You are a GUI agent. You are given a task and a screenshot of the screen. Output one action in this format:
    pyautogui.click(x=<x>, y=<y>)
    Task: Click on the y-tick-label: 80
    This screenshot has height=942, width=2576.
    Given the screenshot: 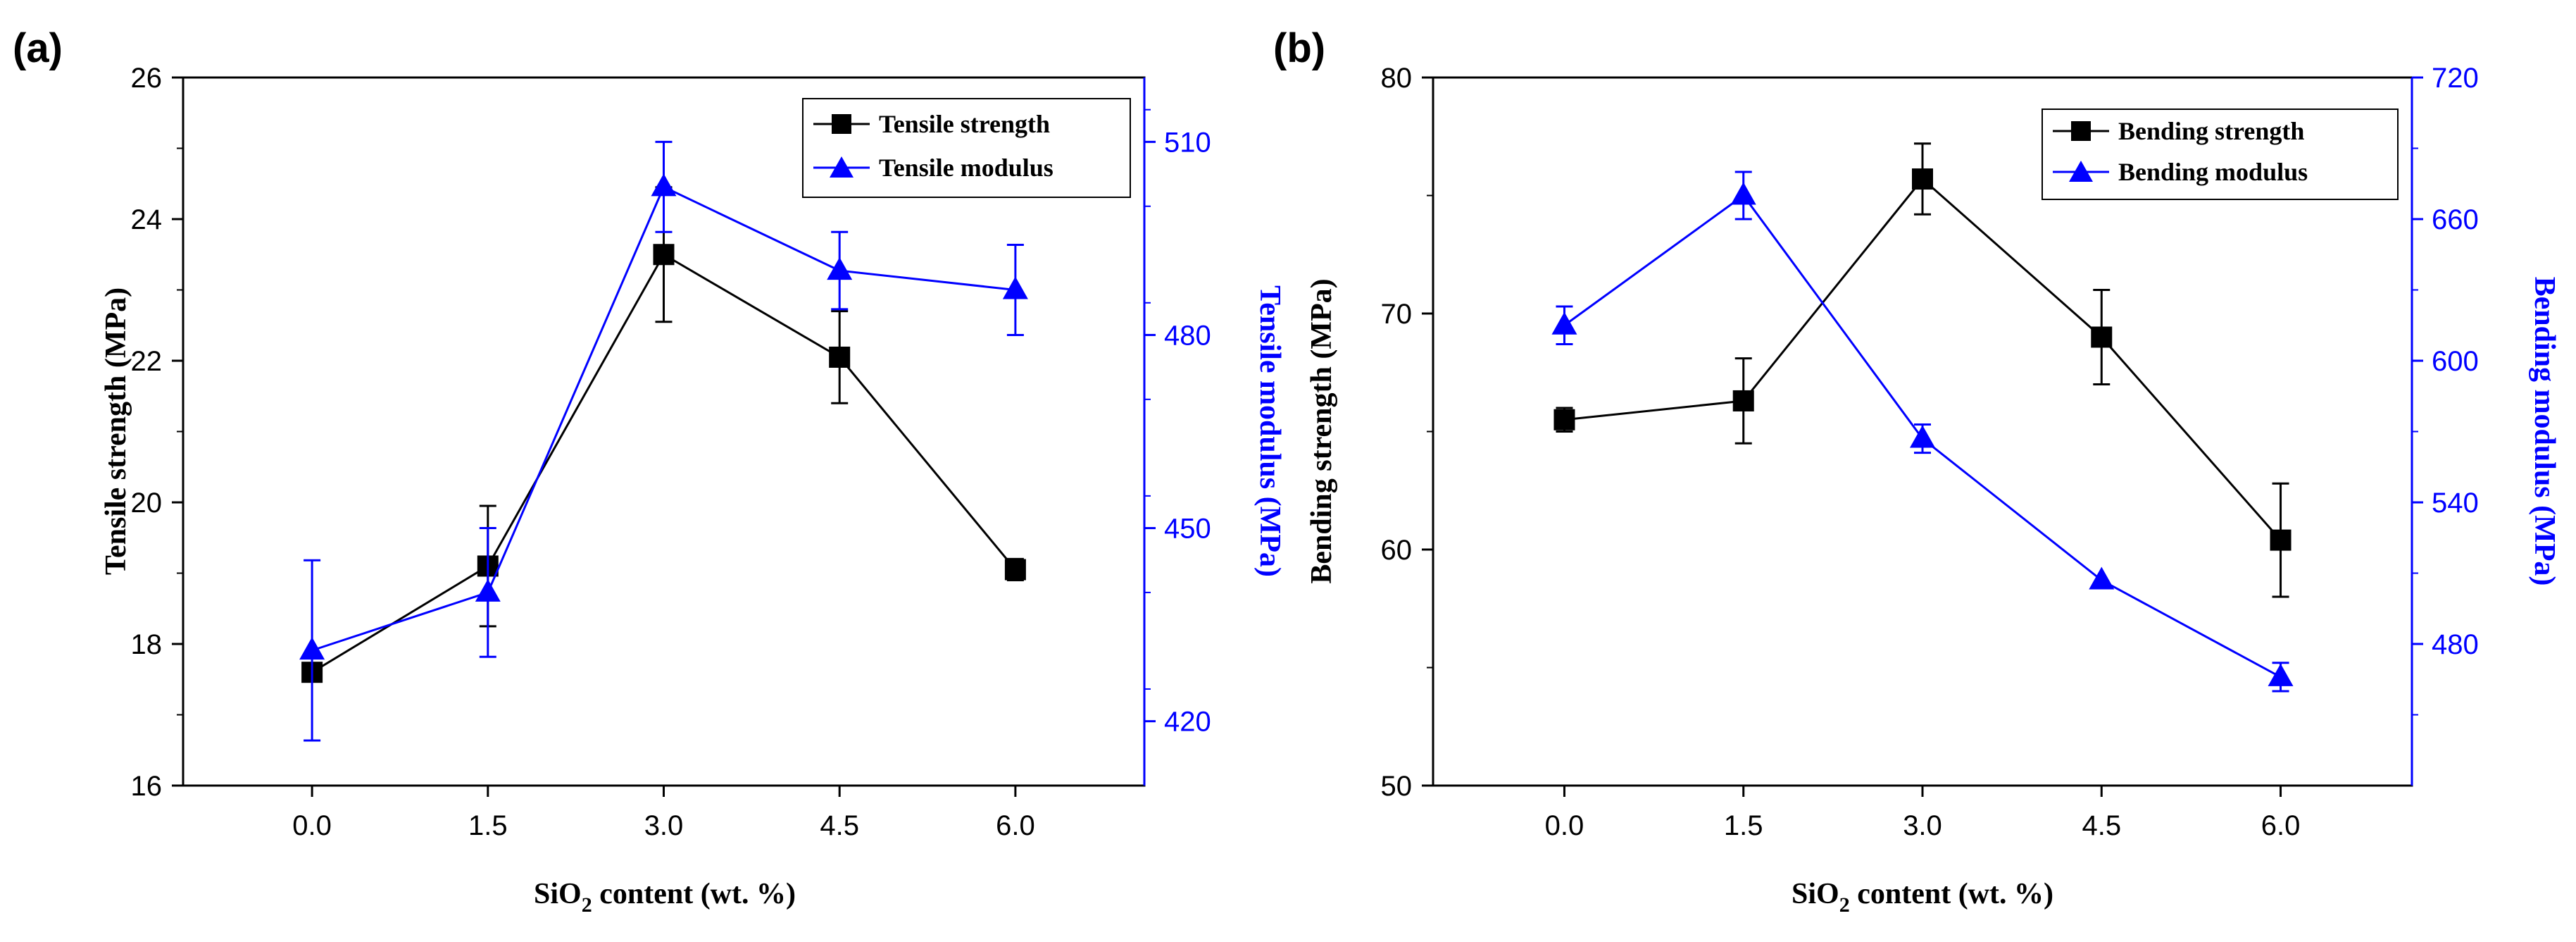 What is the action you would take?
    pyautogui.click(x=1397, y=78)
    